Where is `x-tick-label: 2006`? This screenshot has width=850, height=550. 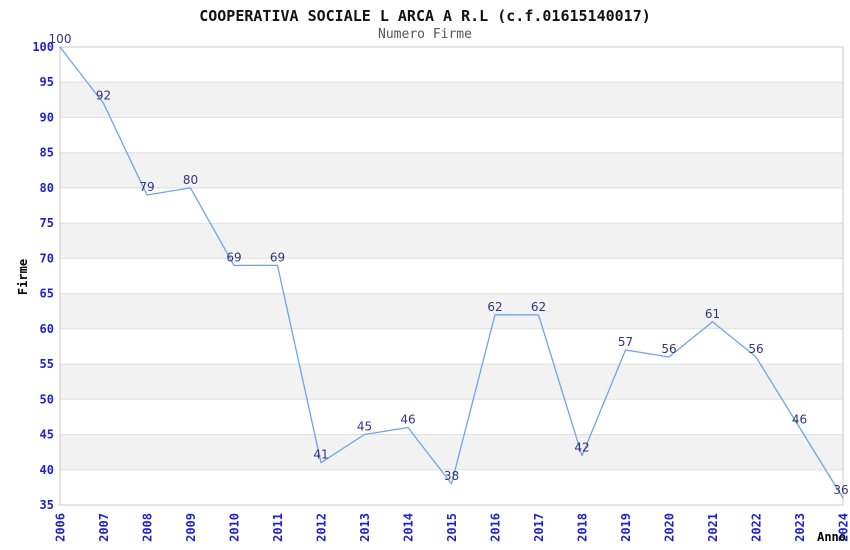
x-tick-label: 2006 is located at coordinates (61, 527).